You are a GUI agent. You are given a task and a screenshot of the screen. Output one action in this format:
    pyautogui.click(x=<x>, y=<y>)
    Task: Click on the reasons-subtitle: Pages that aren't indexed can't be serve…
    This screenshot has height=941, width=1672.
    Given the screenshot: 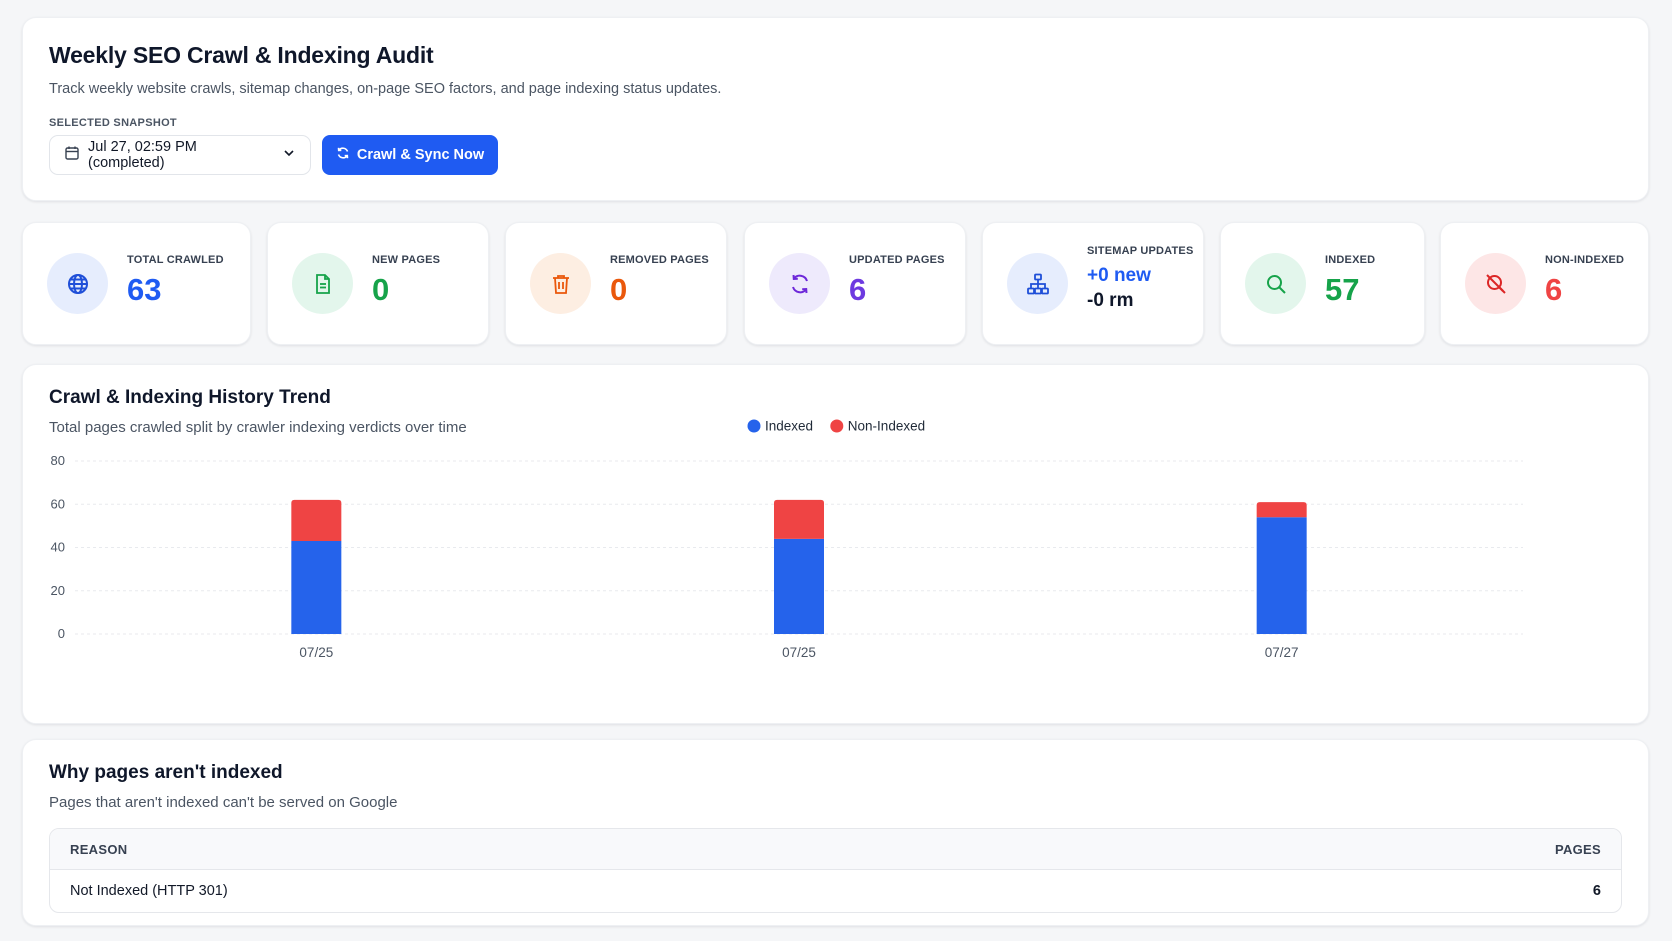 What is the action you would take?
    pyautogui.click(x=223, y=802)
    